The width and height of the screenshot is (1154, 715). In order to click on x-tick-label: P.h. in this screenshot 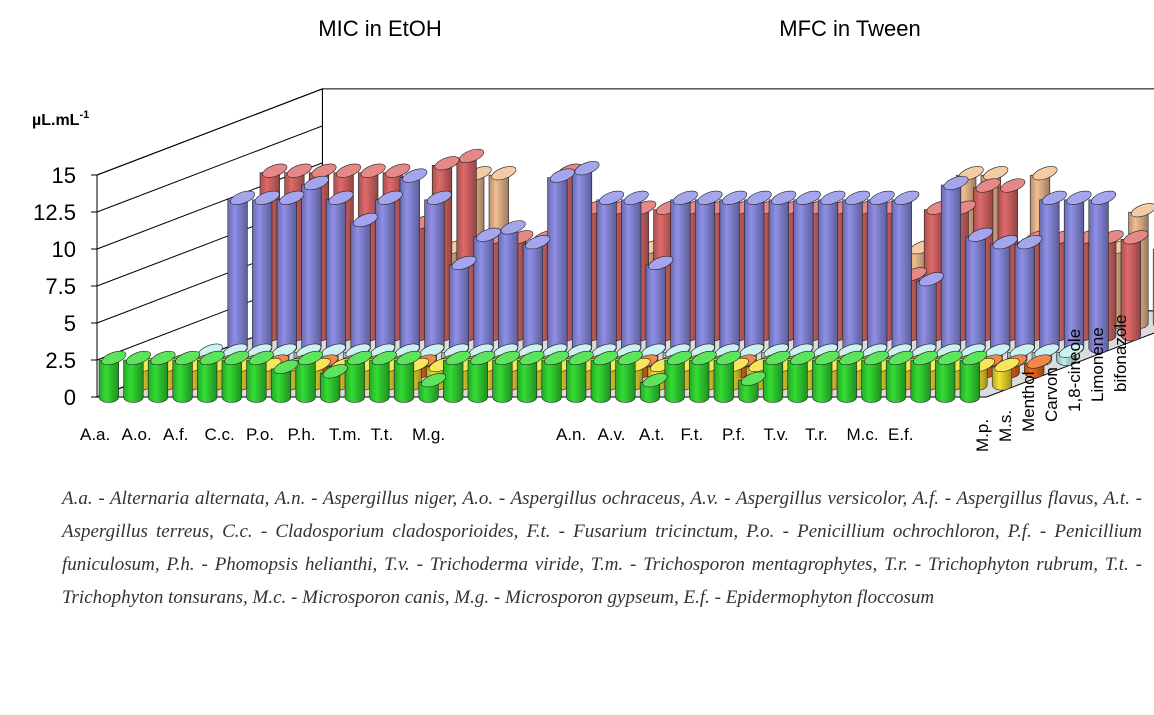, I will do `click(302, 434)`.